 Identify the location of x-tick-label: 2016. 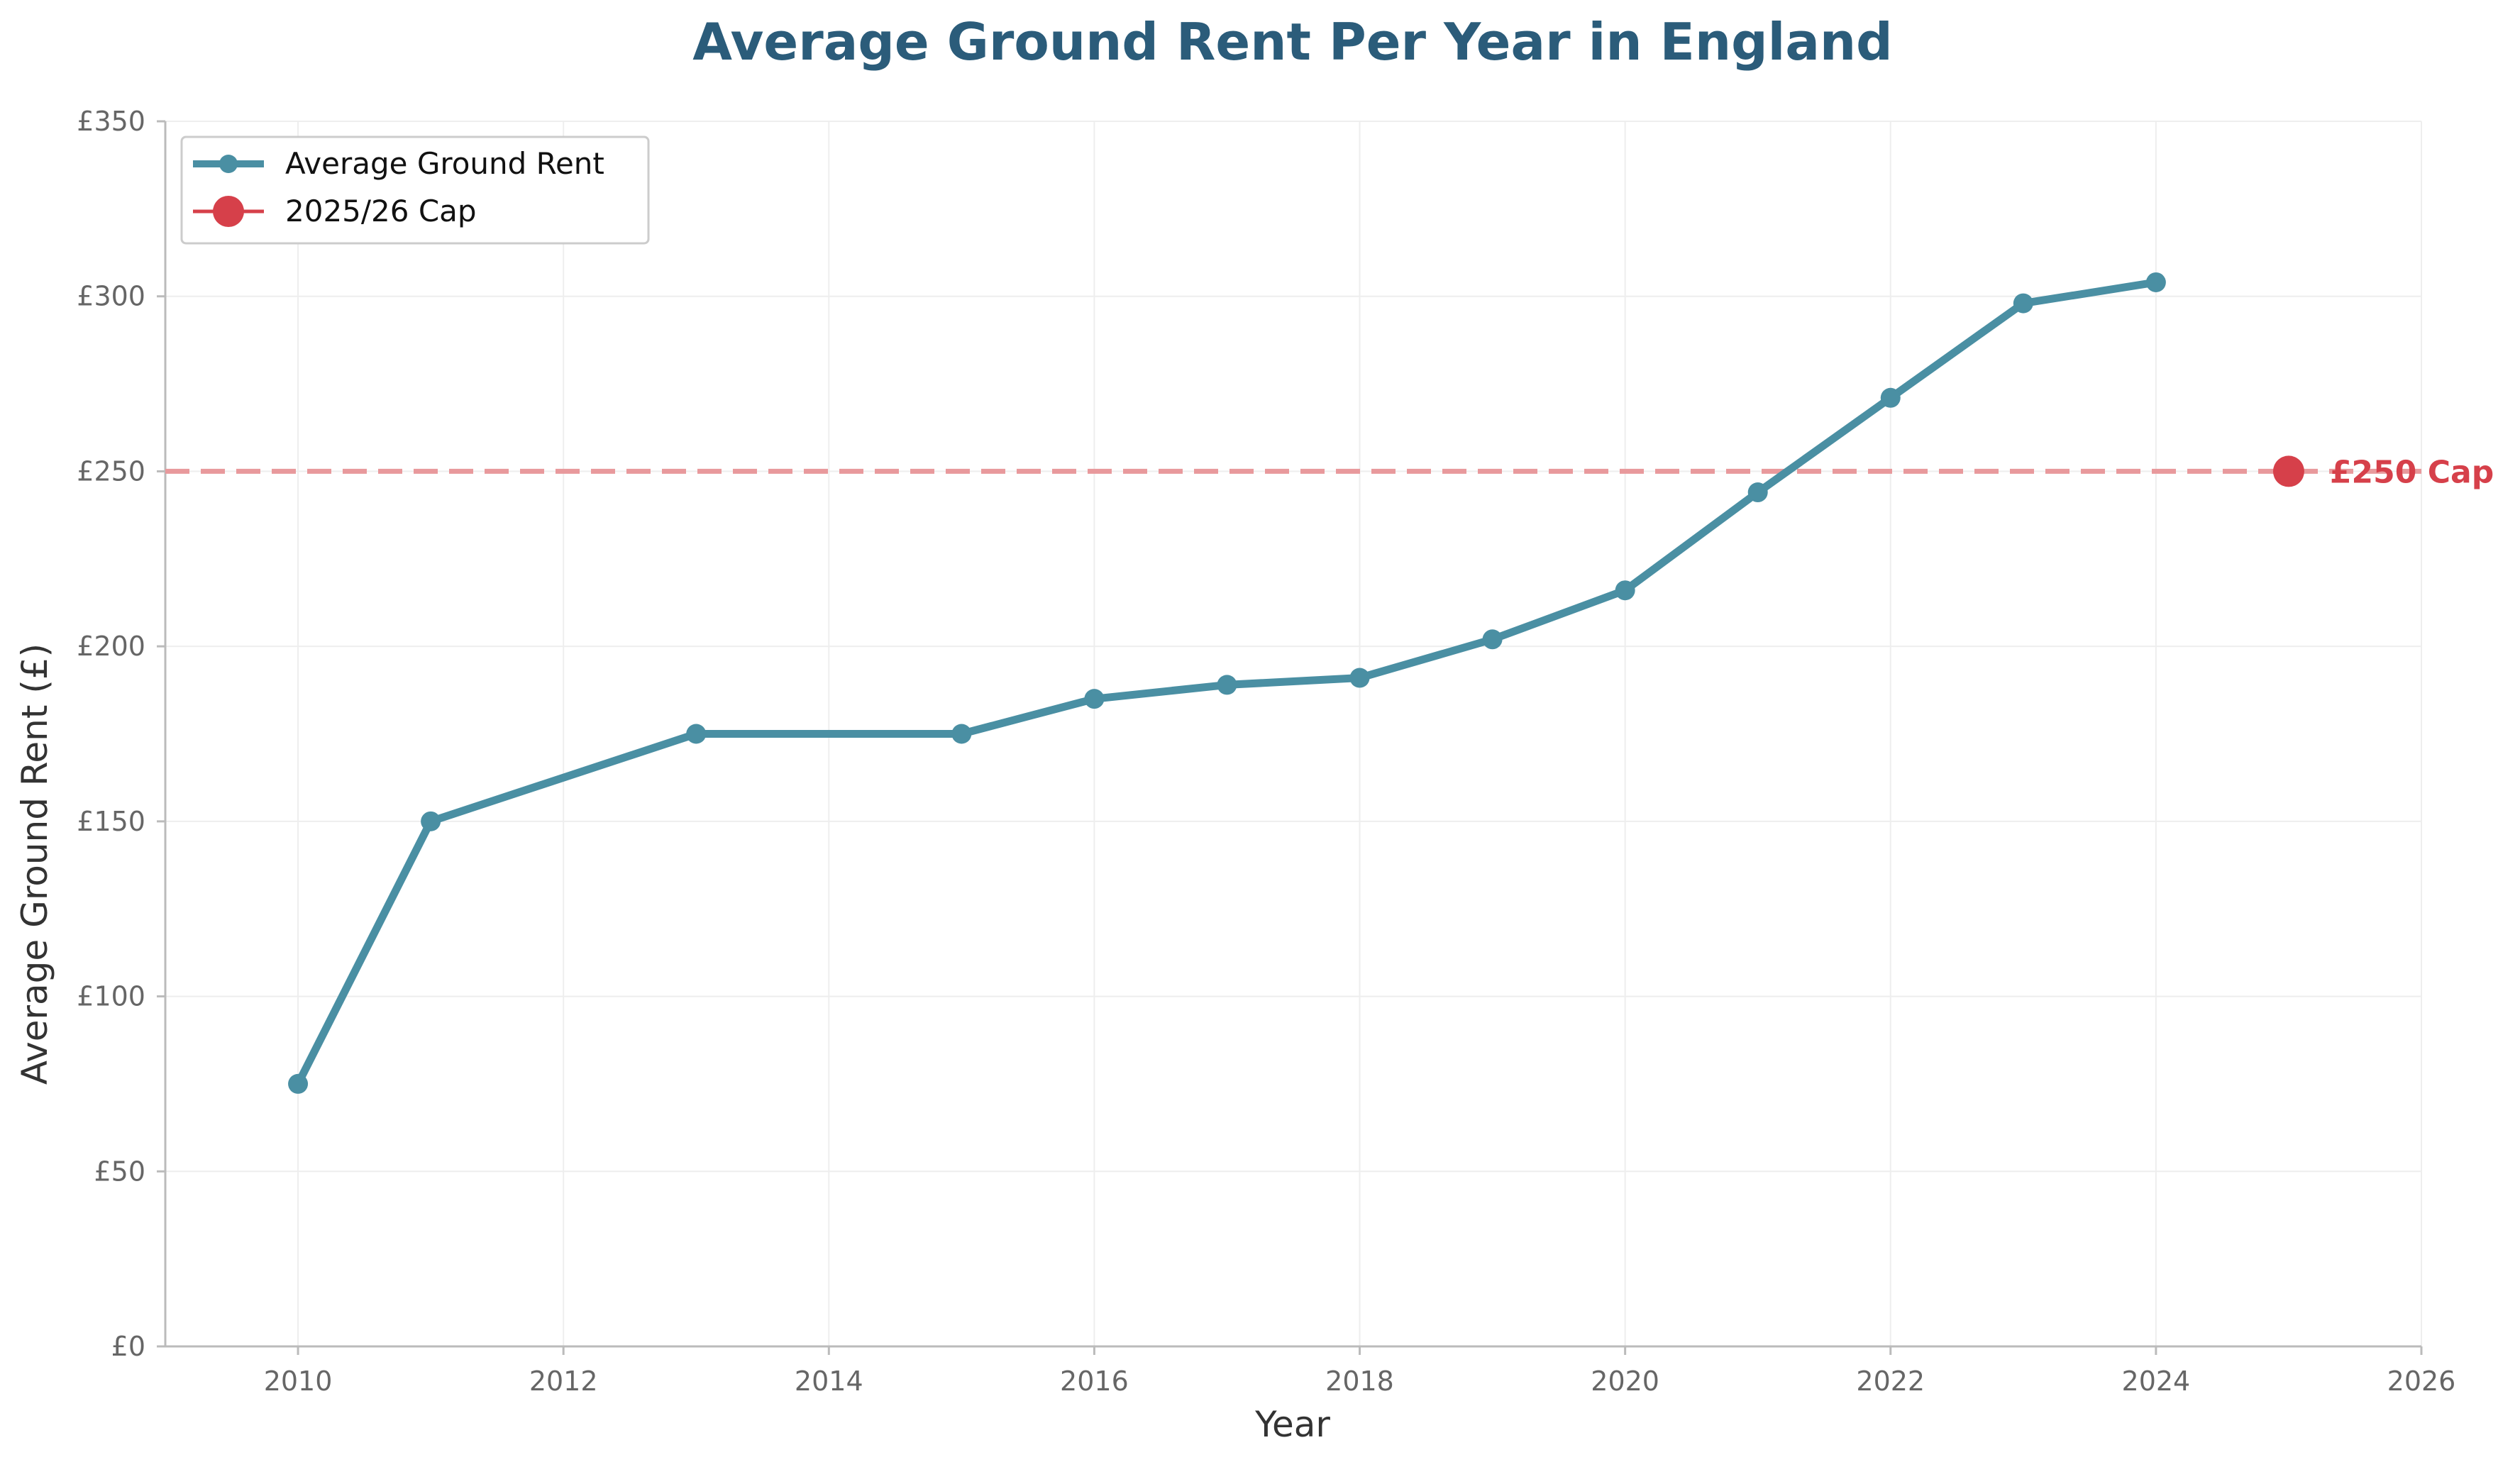
(1094, 1381).